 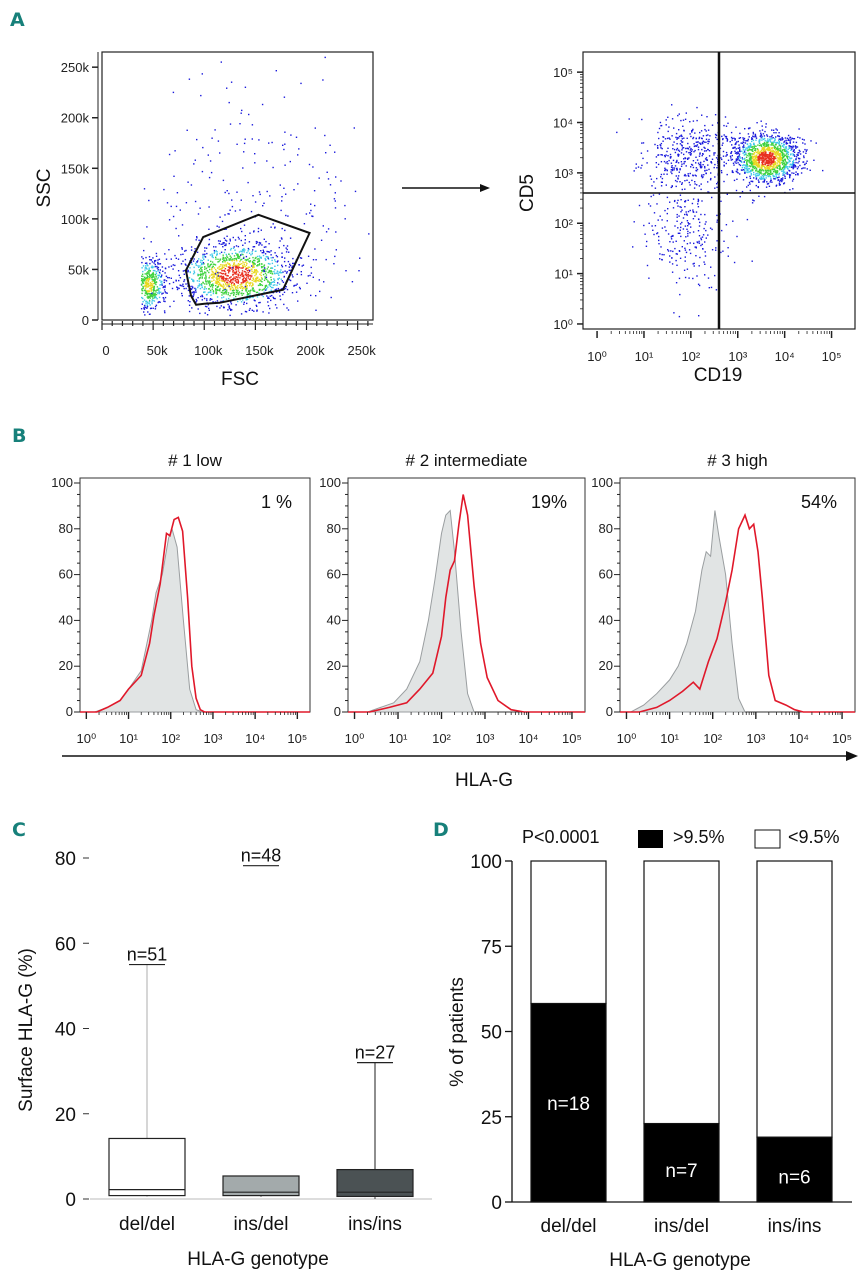 What do you see at coordinates (247, 259) in the screenshot?
I see `gate-polygon` at bounding box center [247, 259].